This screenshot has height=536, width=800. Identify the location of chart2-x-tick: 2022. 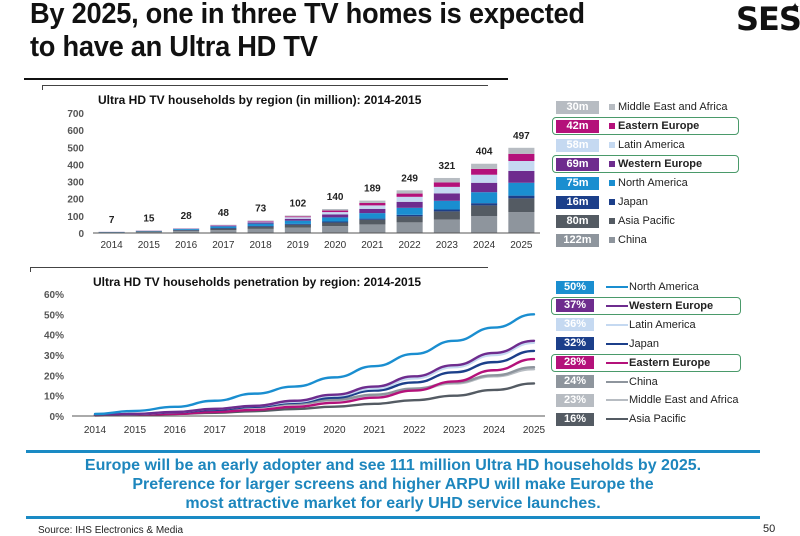
(414, 430).